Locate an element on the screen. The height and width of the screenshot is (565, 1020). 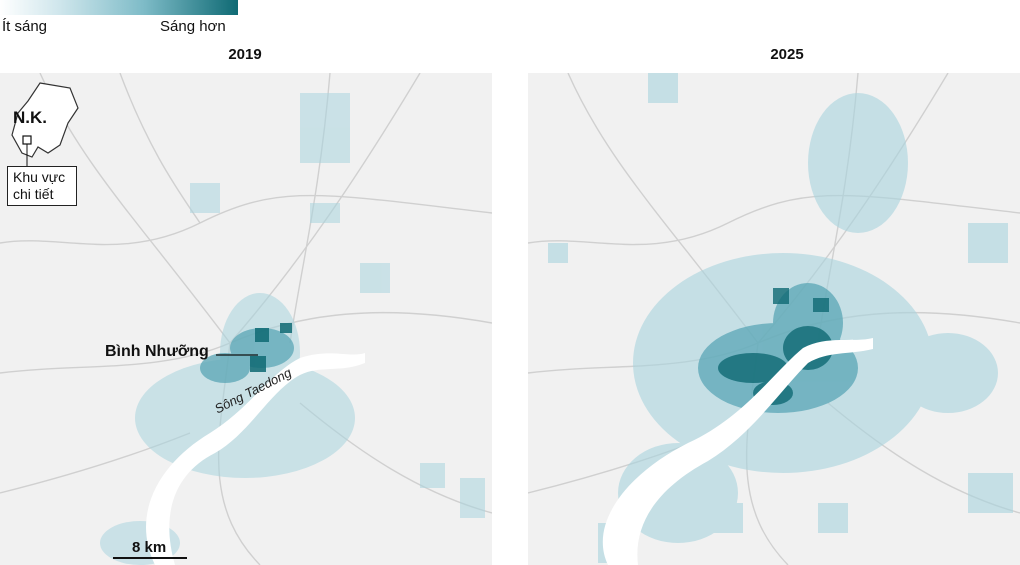
country-label: N.K. is located at coordinates (30, 117).